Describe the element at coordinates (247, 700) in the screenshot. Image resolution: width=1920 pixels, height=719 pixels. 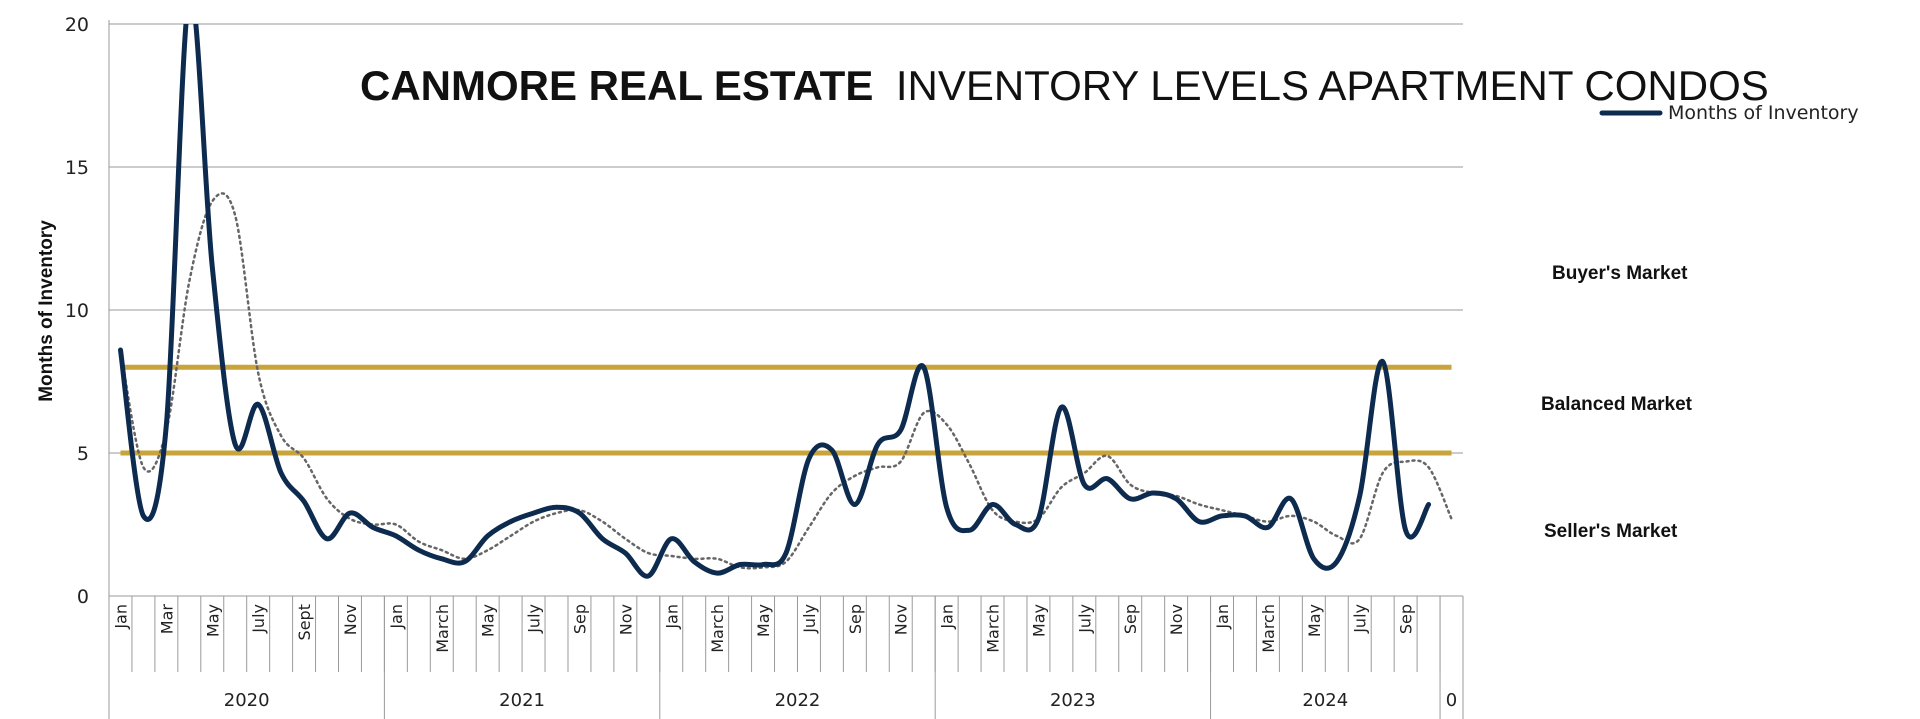
I see `x-year-label: 2020` at that location.